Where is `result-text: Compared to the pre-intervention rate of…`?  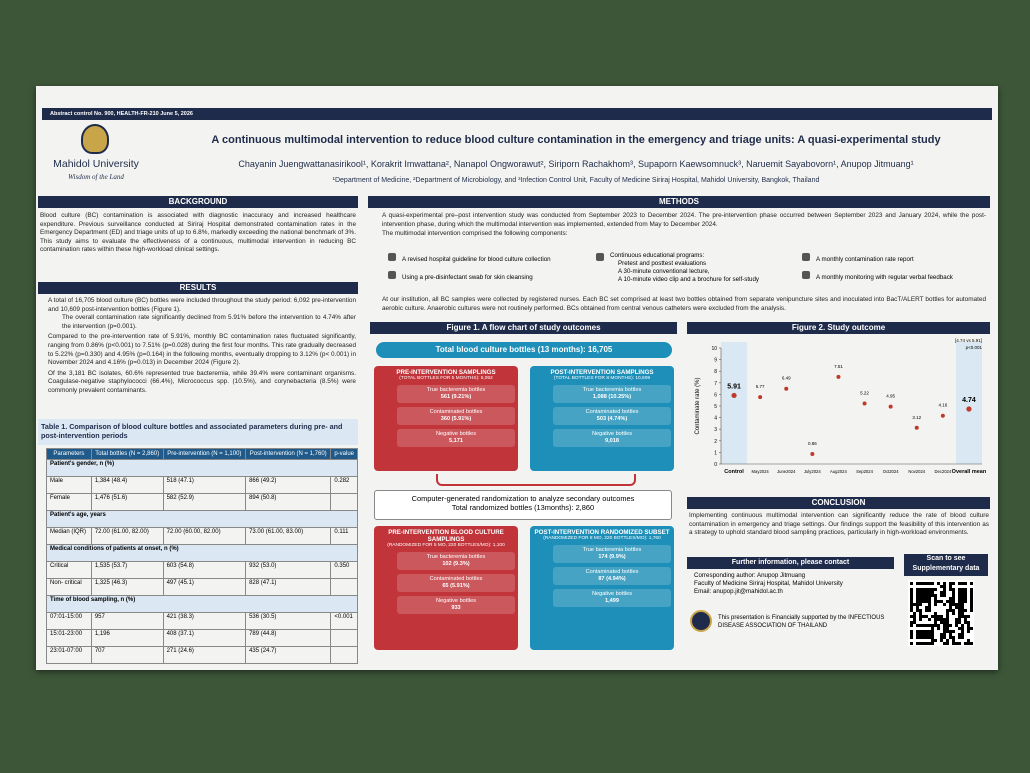
result-text: Compared to the pre-intervention rate of… is located at coordinates (202, 350).